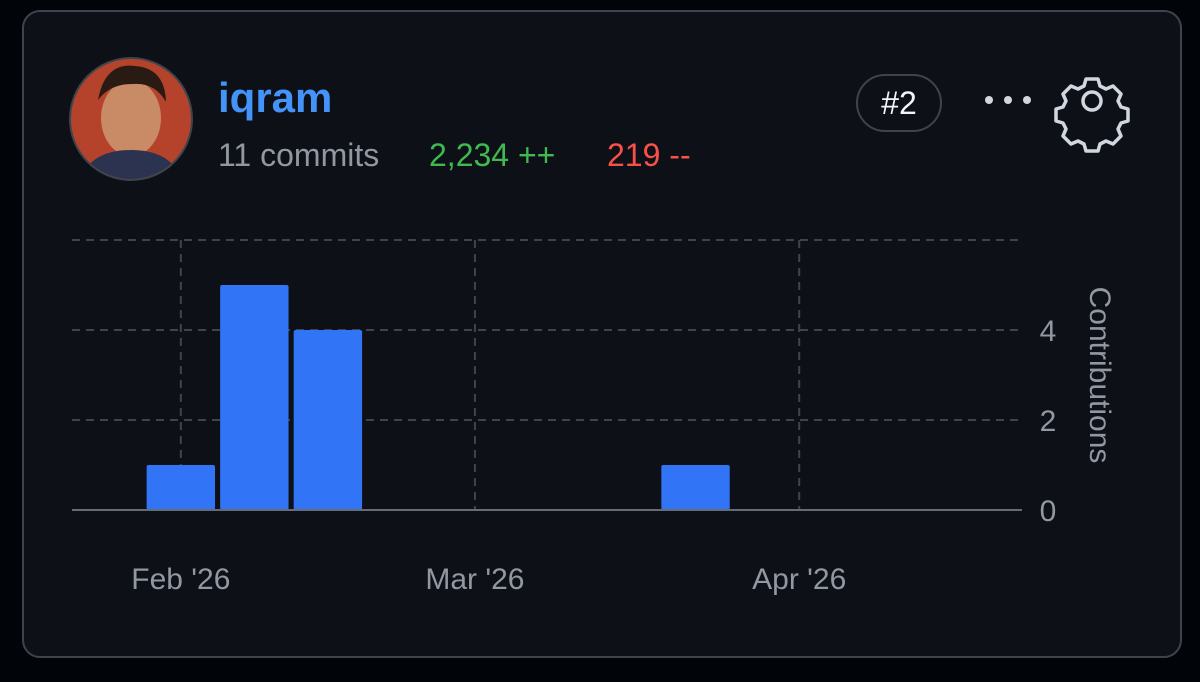 This screenshot has width=1200, height=682. Describe the element at coordinates (799, 579) in the screenshot. I see `x-tick-label: Apr '26` at that location.